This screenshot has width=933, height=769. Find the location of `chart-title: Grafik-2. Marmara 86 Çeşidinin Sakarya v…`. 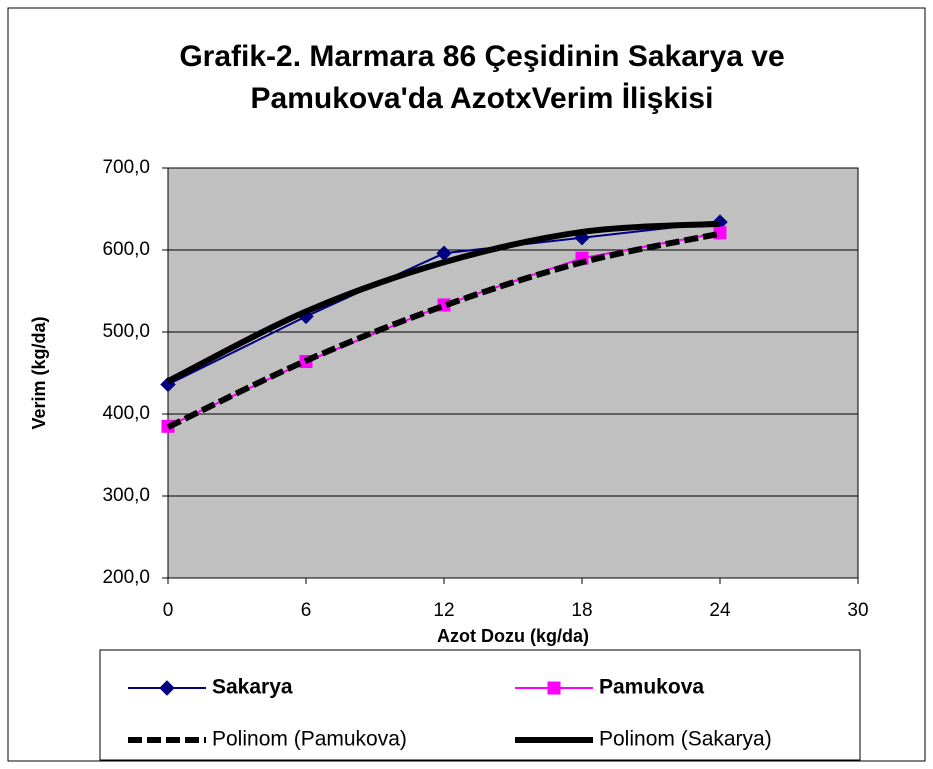

chart-title: Grafik-2. Marmara 86 Çeşidinin Sakarya v… is located at coordinates (482, 77).